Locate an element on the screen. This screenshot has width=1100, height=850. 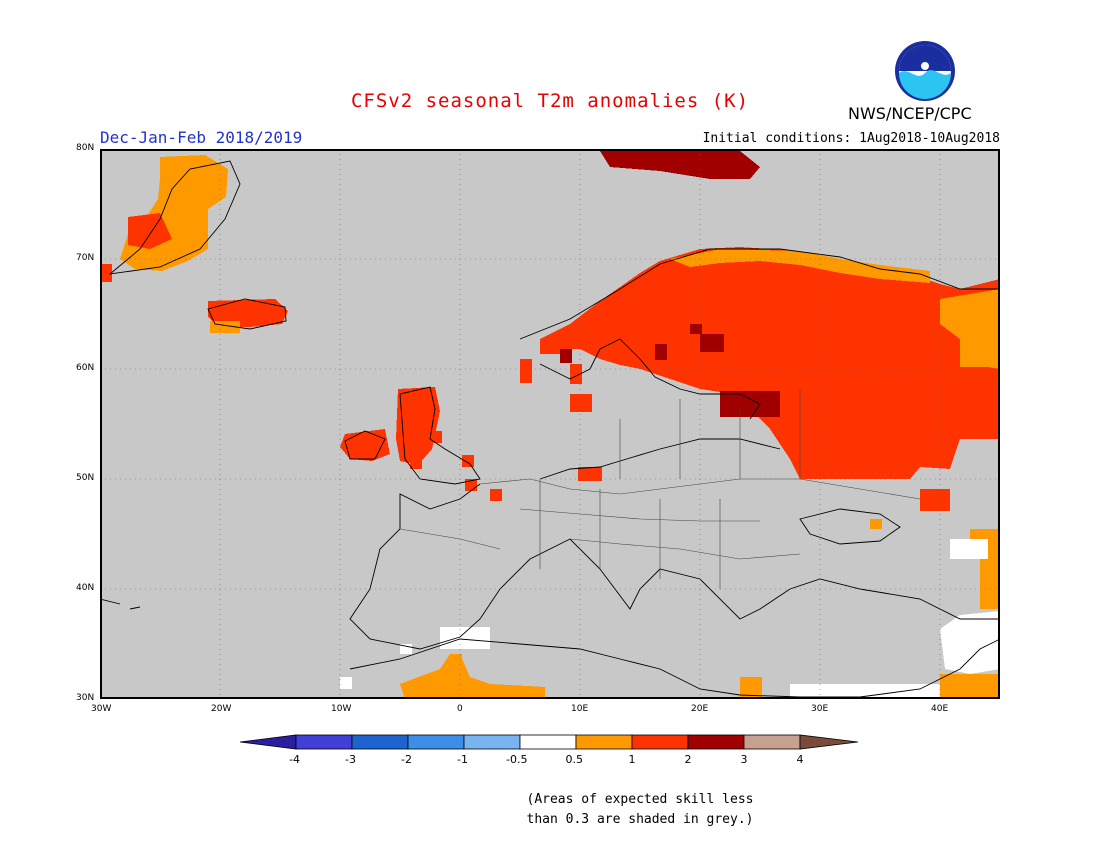
map-title: CFSv2 seasonal T2m anomalies (K) is located at coordinates (550, 101).